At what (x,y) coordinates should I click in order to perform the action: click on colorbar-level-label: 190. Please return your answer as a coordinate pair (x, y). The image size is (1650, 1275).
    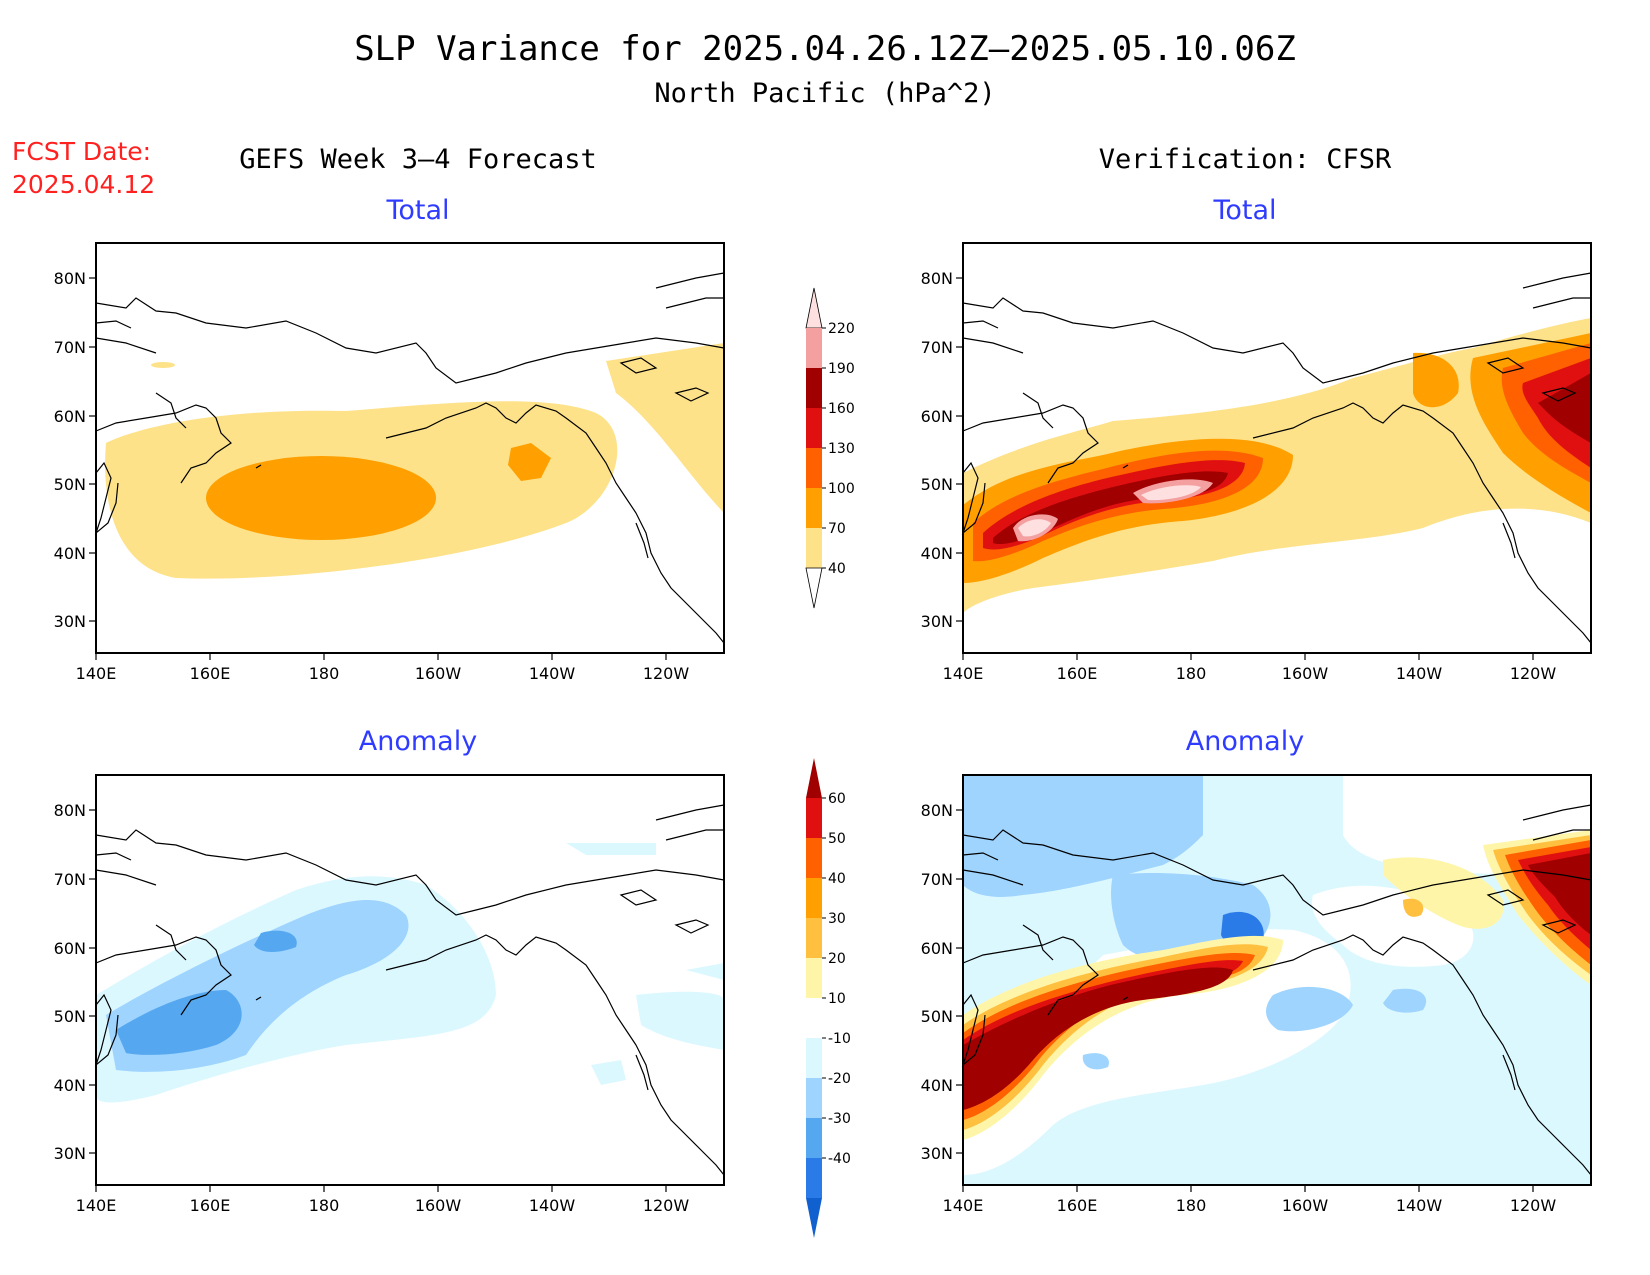
    Looking at the image, I should click on (841, 369).